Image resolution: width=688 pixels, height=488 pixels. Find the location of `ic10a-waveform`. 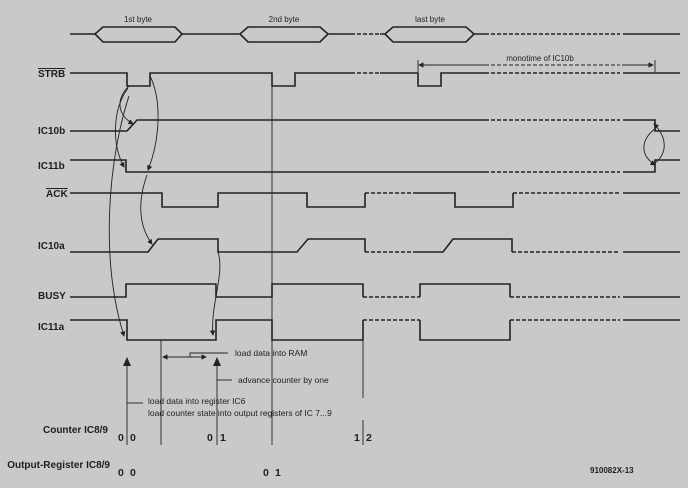

ic10a-waveform is located at coordinates (375, 245).